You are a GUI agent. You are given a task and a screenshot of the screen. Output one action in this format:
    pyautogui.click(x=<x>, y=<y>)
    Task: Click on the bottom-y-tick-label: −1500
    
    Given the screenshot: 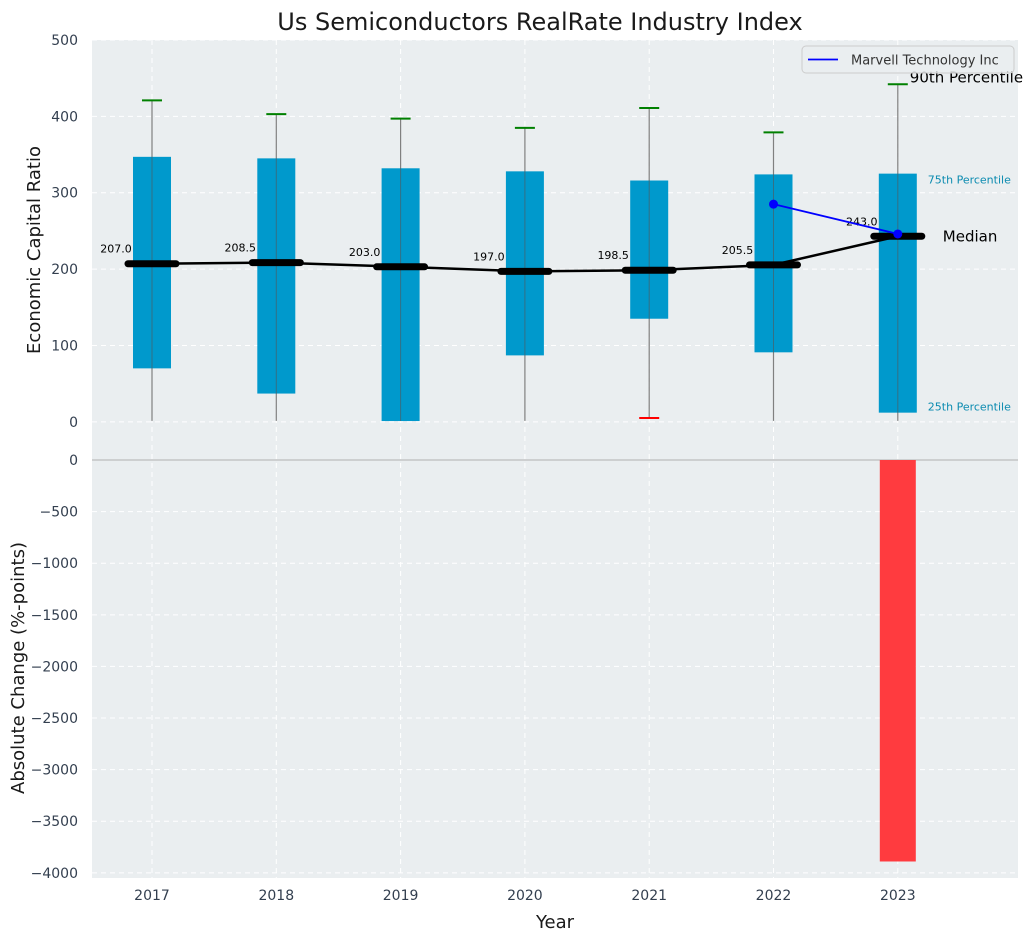 What is the action you would take?
    pyautogui.click(x=54, y=616)
    